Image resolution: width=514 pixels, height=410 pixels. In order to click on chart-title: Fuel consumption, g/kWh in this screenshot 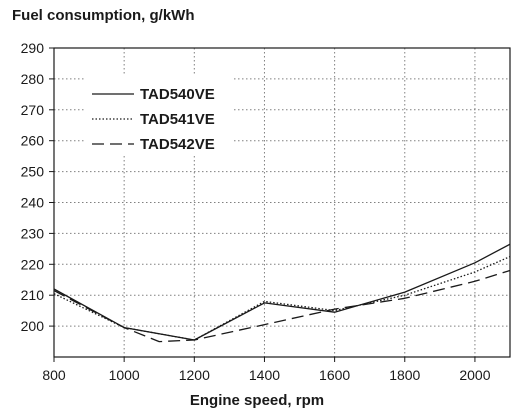, I will do `click(103, 15)`.